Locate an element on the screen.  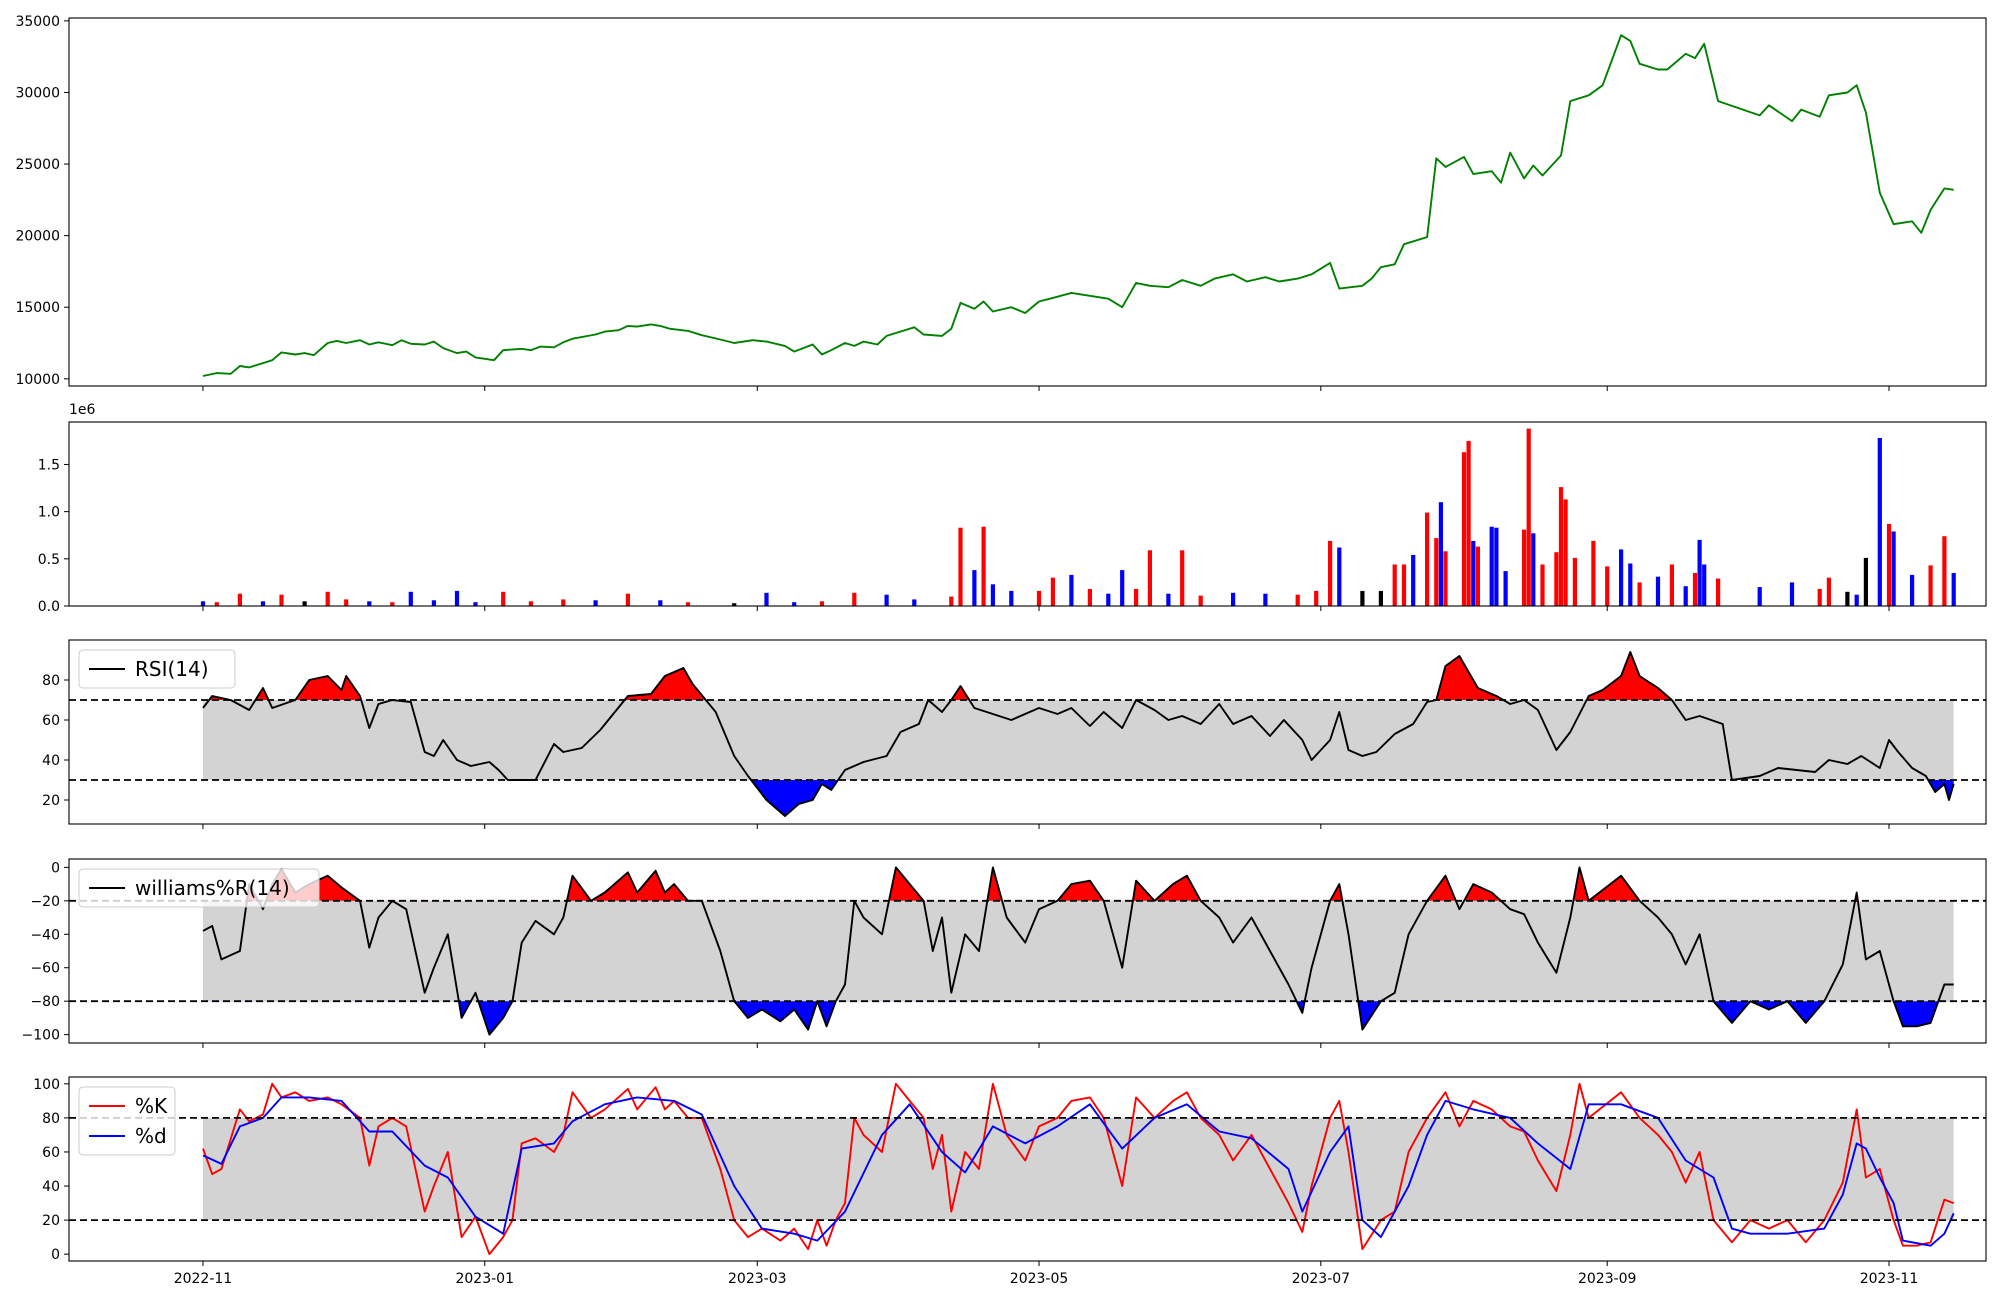
panel-3: 20 40 60 80 RSI(14) is located at coordinates (1014, 734).